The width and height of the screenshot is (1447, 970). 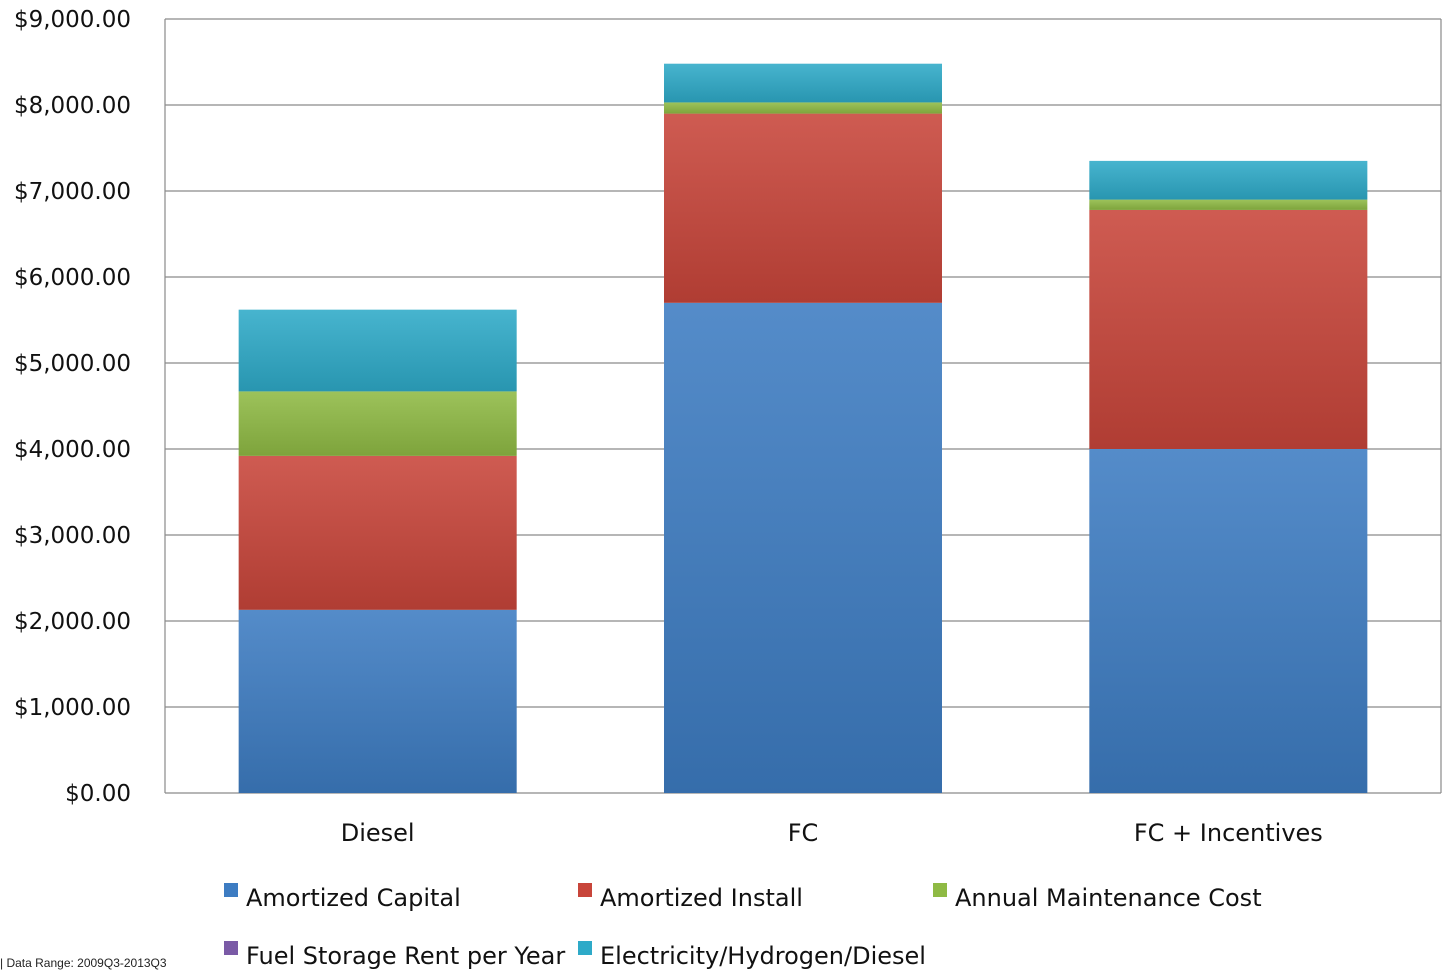 I want to click on x-axis: Diesel FC FC + Incentives, so click(x=832, y=833).